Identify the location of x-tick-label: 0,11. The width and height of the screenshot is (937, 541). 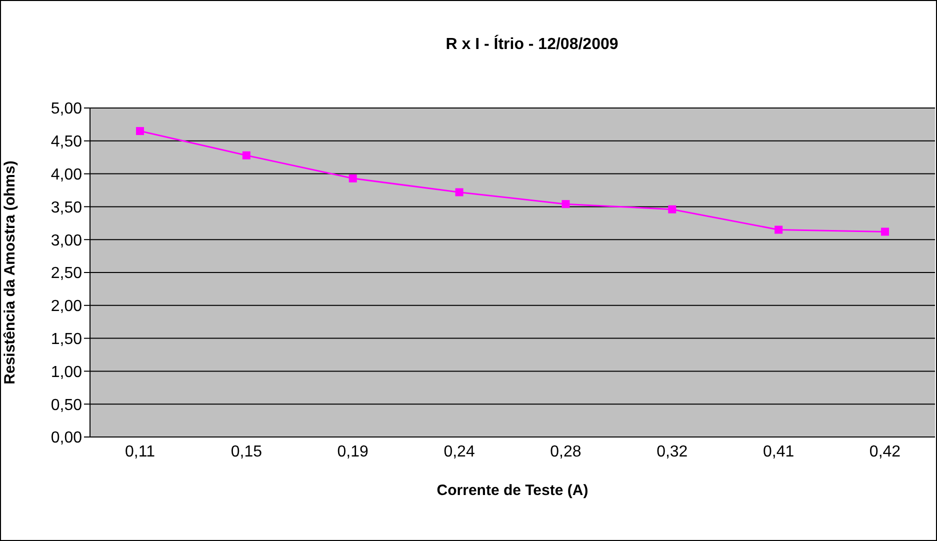
(140, 451).